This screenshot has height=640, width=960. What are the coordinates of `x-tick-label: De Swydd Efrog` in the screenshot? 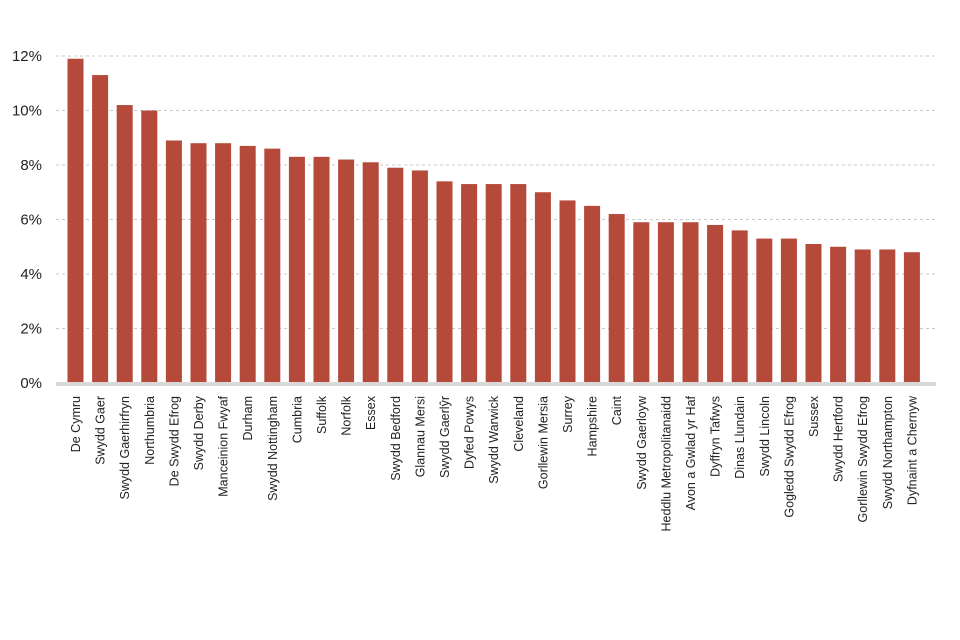 It's located at (174, 441).